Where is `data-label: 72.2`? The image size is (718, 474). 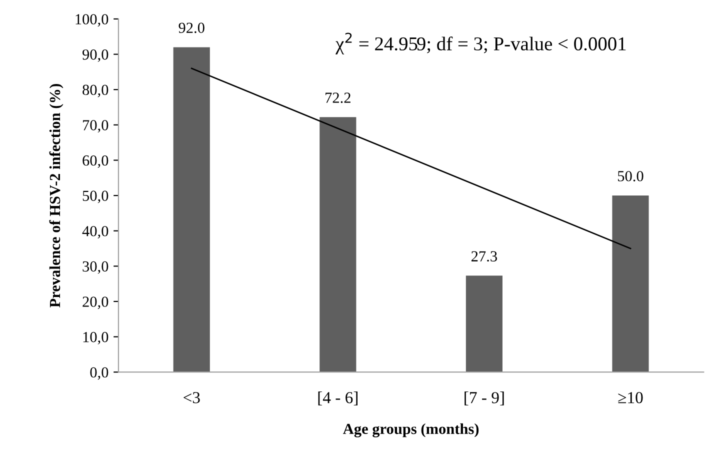
data-label: 72.2 is located at coordinates (338, 97).